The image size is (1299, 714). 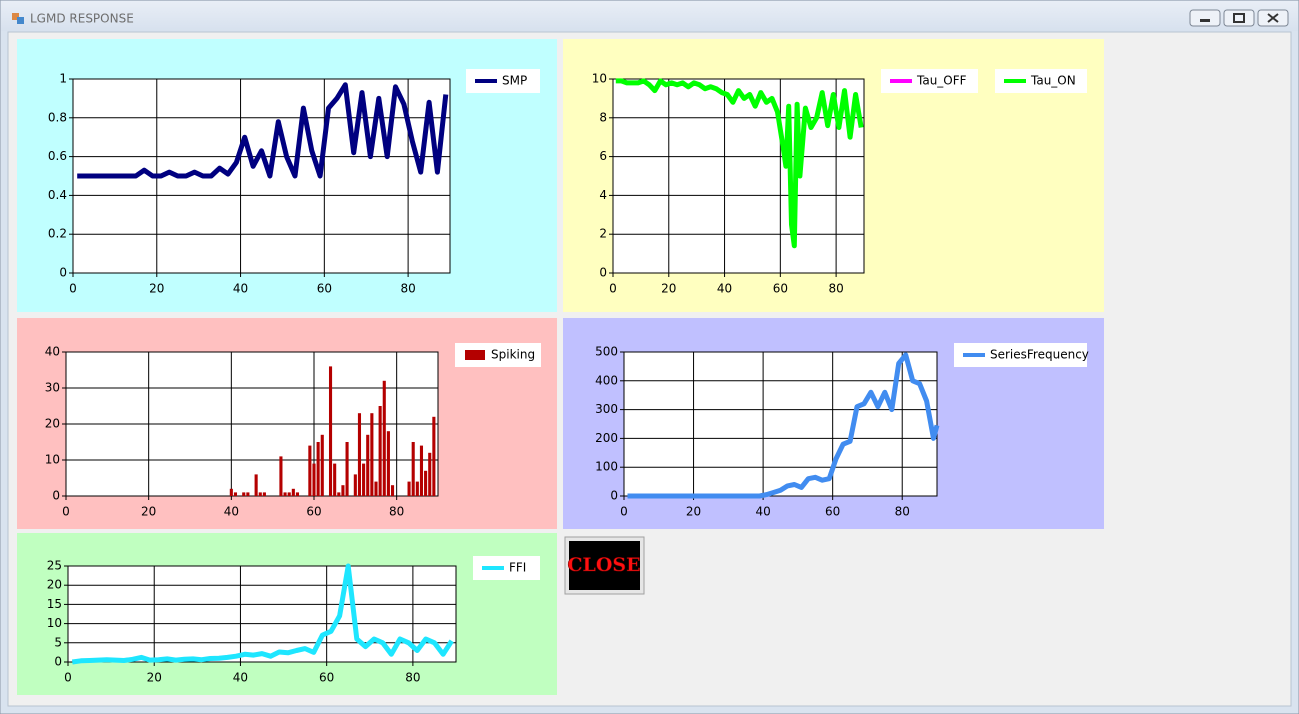 What do you see at coordinates (517, 568) in the screenshot?
I see `legend-label: FFI` at bounding box center [517, 568].